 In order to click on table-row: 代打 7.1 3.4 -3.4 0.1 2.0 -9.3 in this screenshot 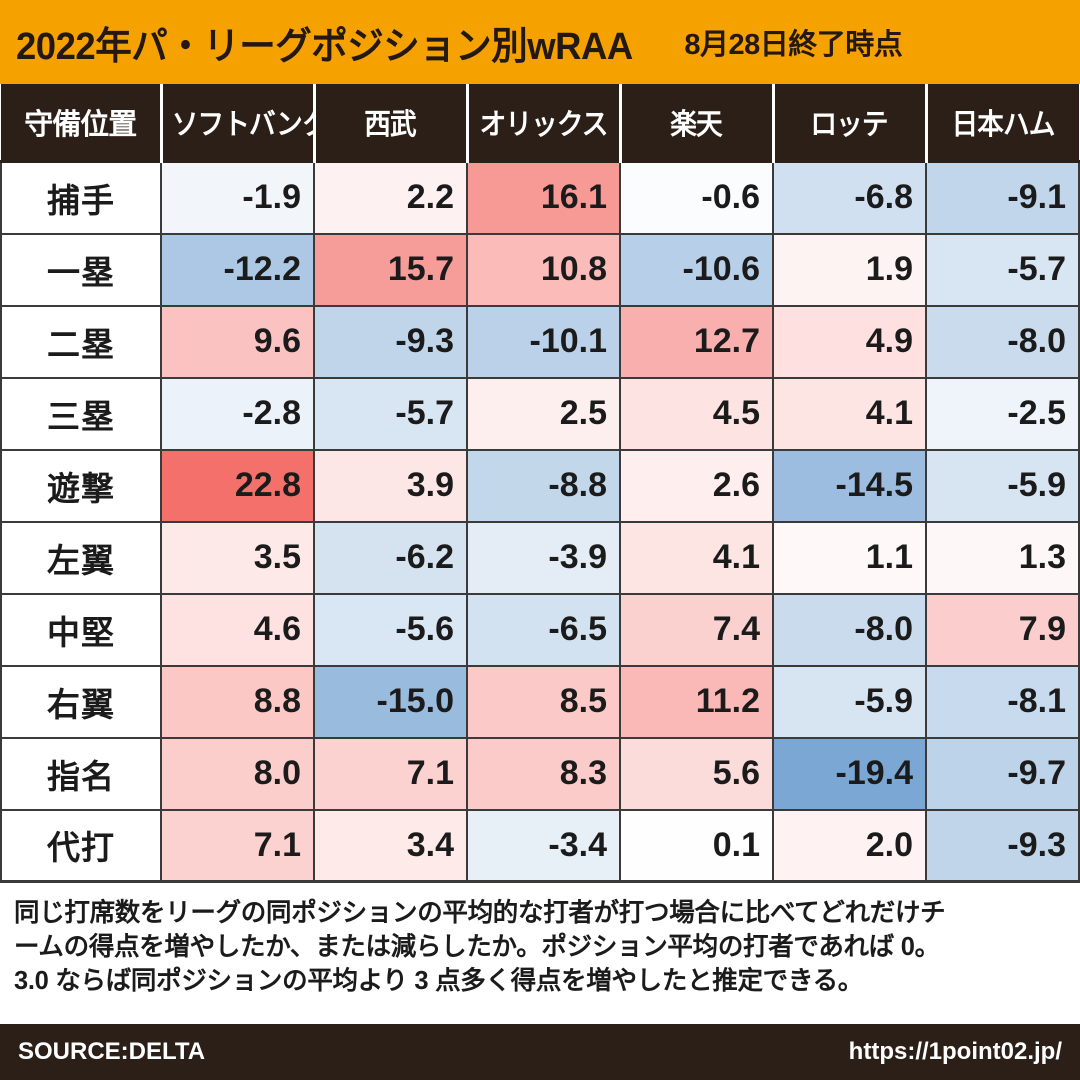, I will do `click(540, 845)`.